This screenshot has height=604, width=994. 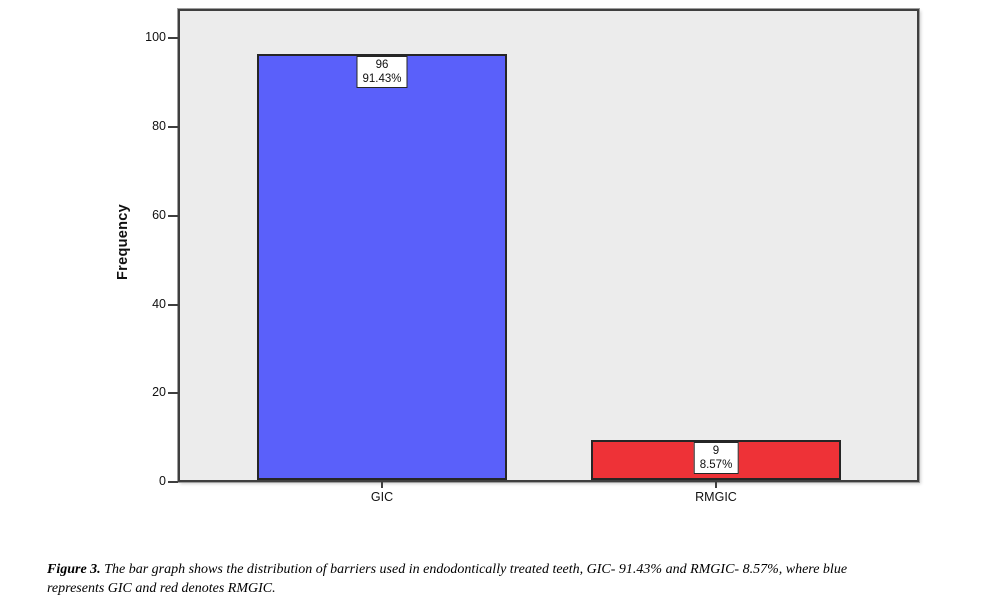 I want to click on y-axis-tick-label: 100, so click(x=155, y=37).